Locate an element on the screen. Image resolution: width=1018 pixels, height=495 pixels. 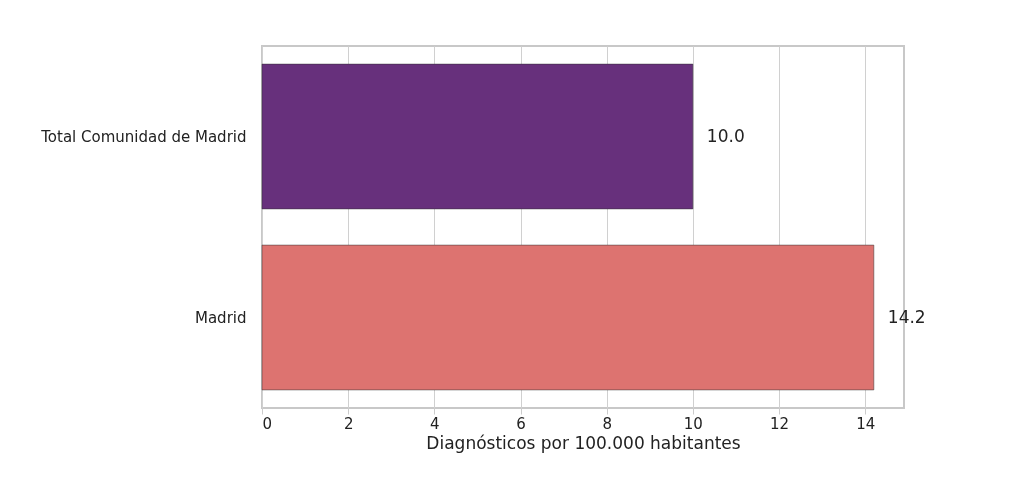
data-label: 14.2 is located at coordinates (906, 316).